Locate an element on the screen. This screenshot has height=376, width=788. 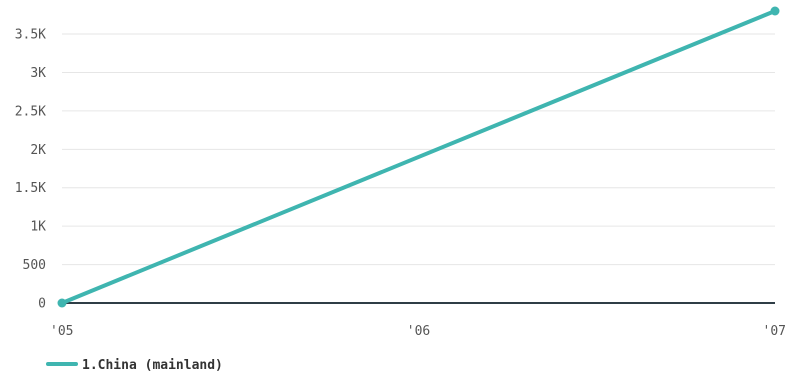
y-tick-label: 1.5K is located at coordinates (30, 188).